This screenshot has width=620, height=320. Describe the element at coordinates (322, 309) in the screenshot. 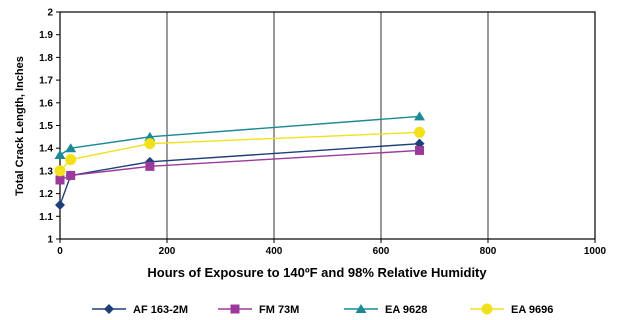

I see `legend: AF 163-2M FM 73M EA 9628 EA 9696` at that location.